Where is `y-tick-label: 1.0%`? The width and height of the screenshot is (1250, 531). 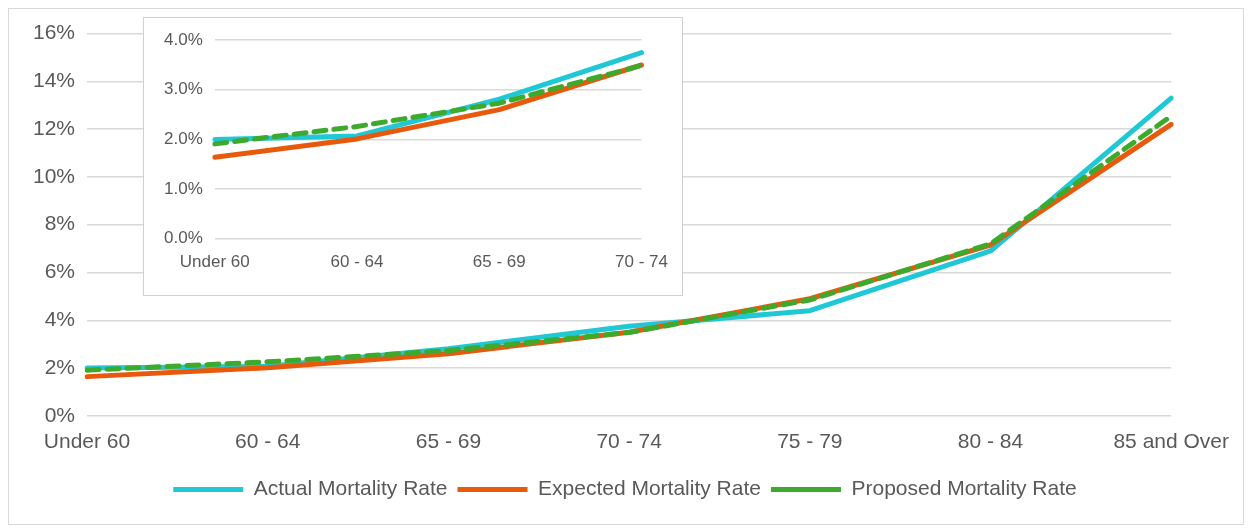 y-tick-label: 1.0% is located at coordinates (183, 188).